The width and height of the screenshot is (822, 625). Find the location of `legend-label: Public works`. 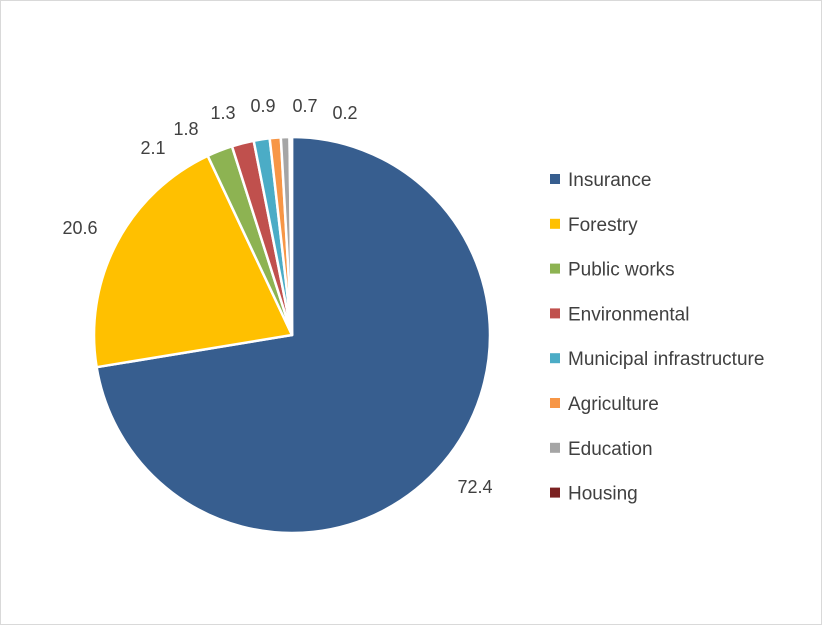

legend-label: Public works is located at coordinates (621, 270).